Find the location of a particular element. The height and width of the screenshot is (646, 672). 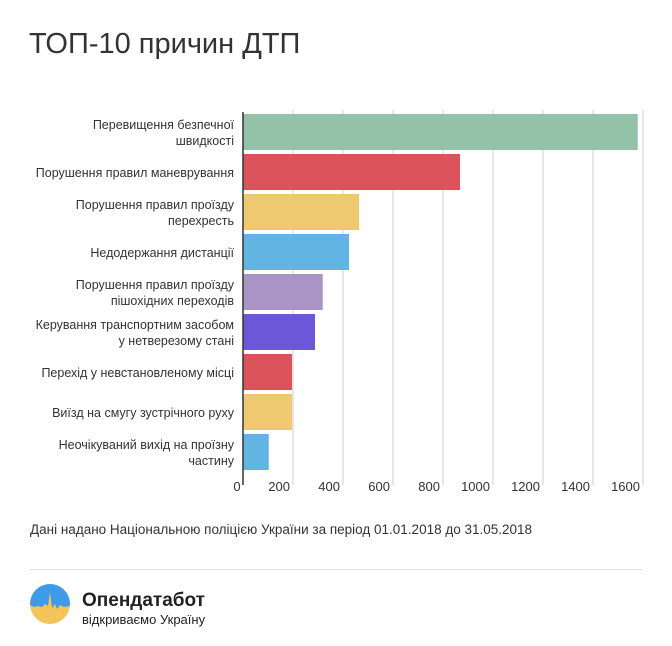

category-label: швидкості is located at coordinates (205, 141).